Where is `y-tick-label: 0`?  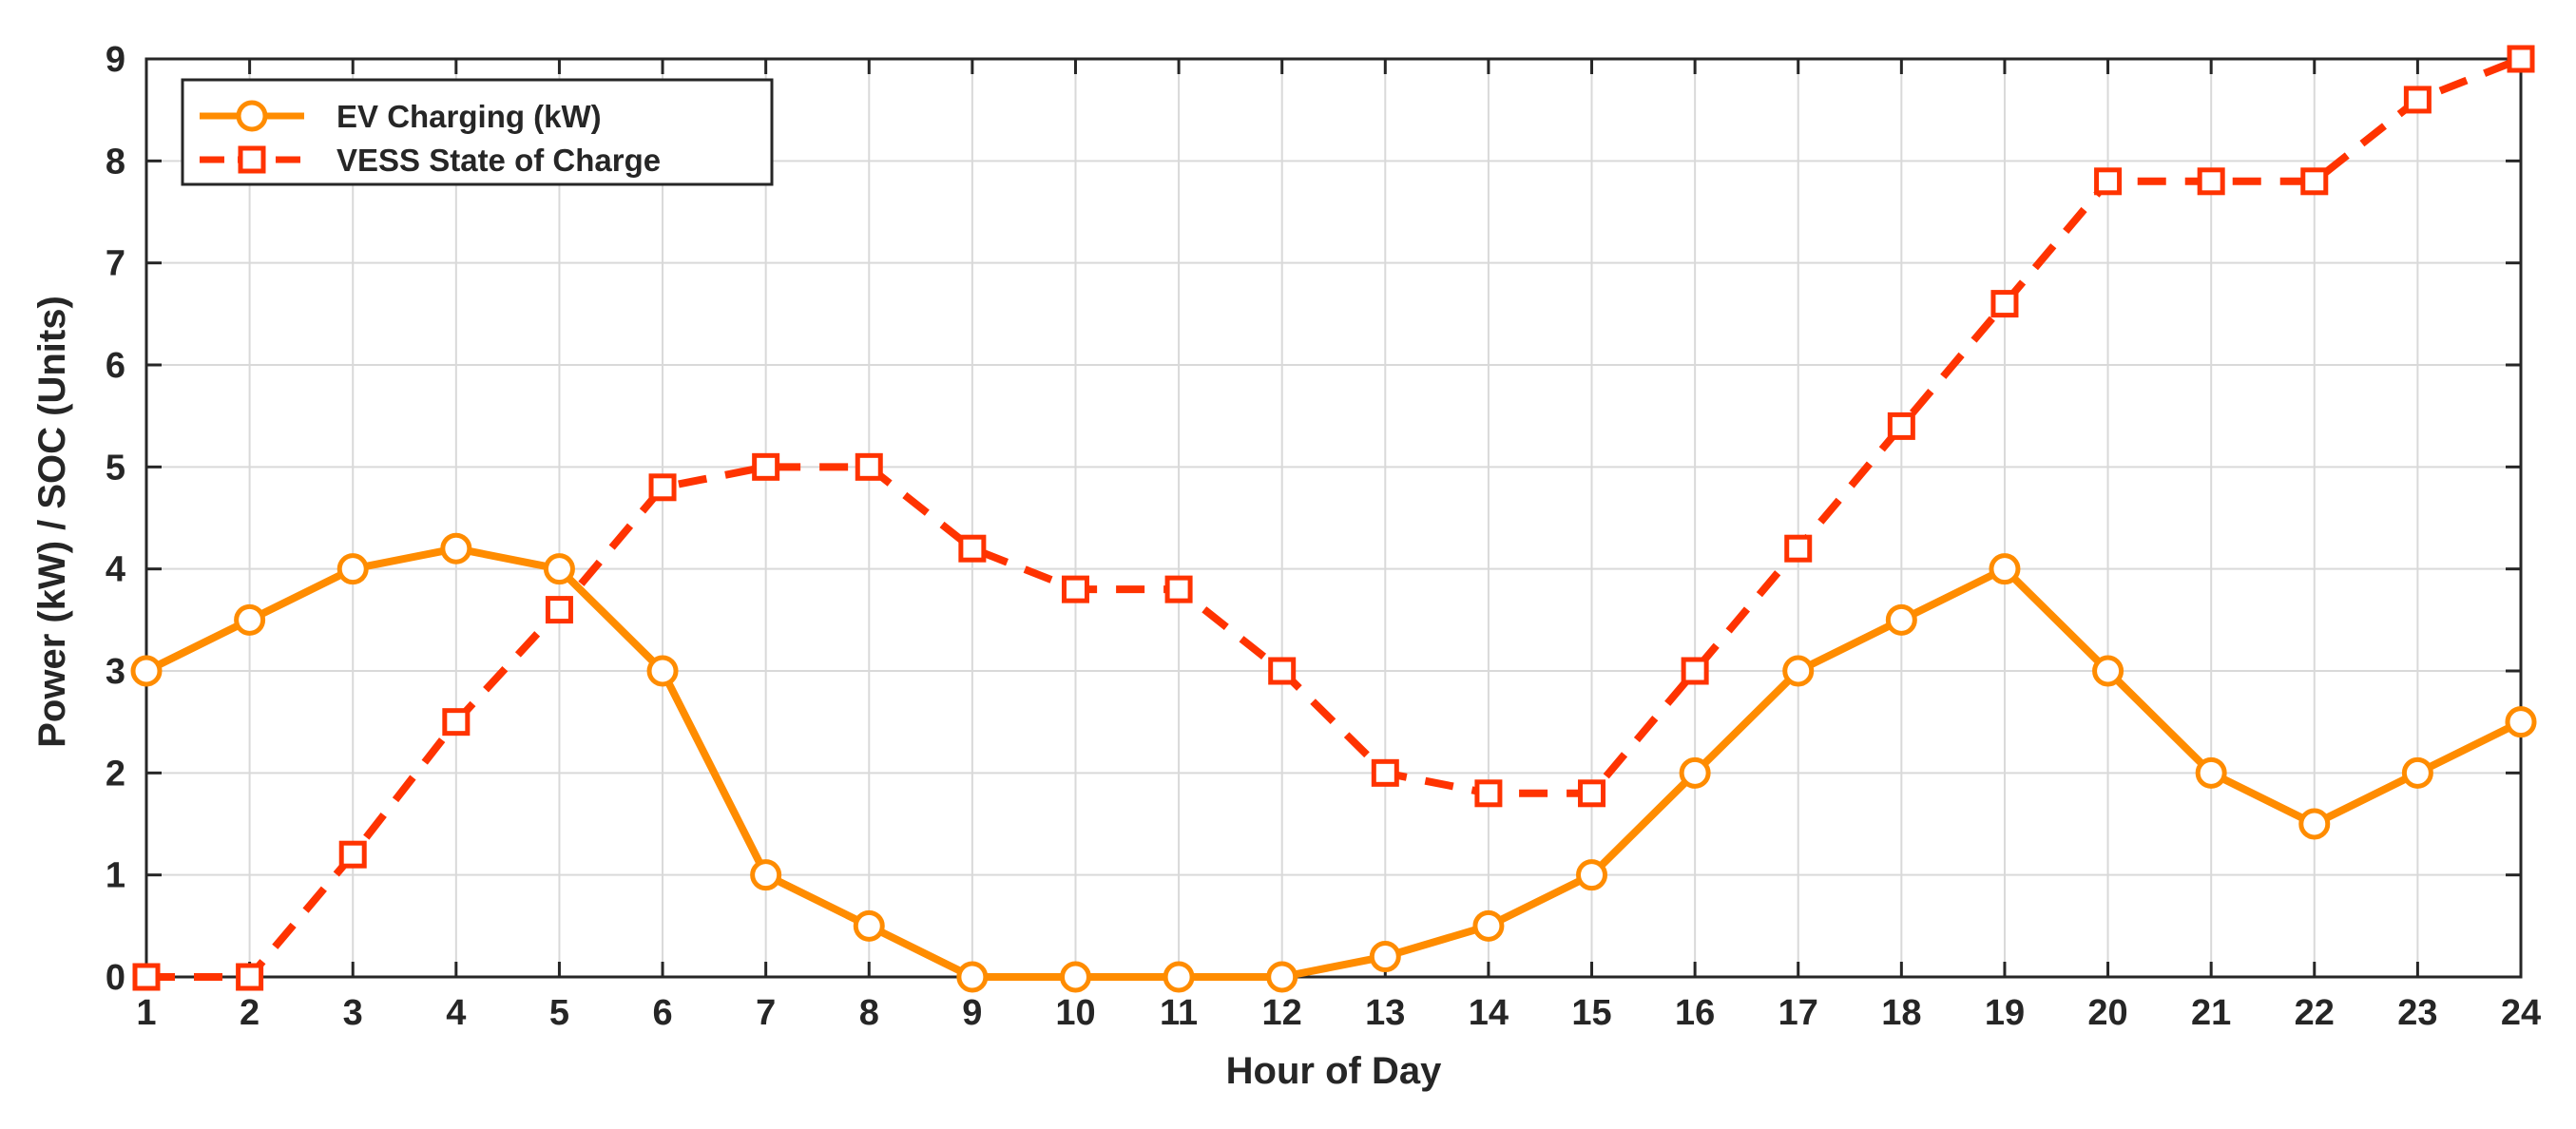
y-tick-label: 0 is located at coordinates (115, 978).